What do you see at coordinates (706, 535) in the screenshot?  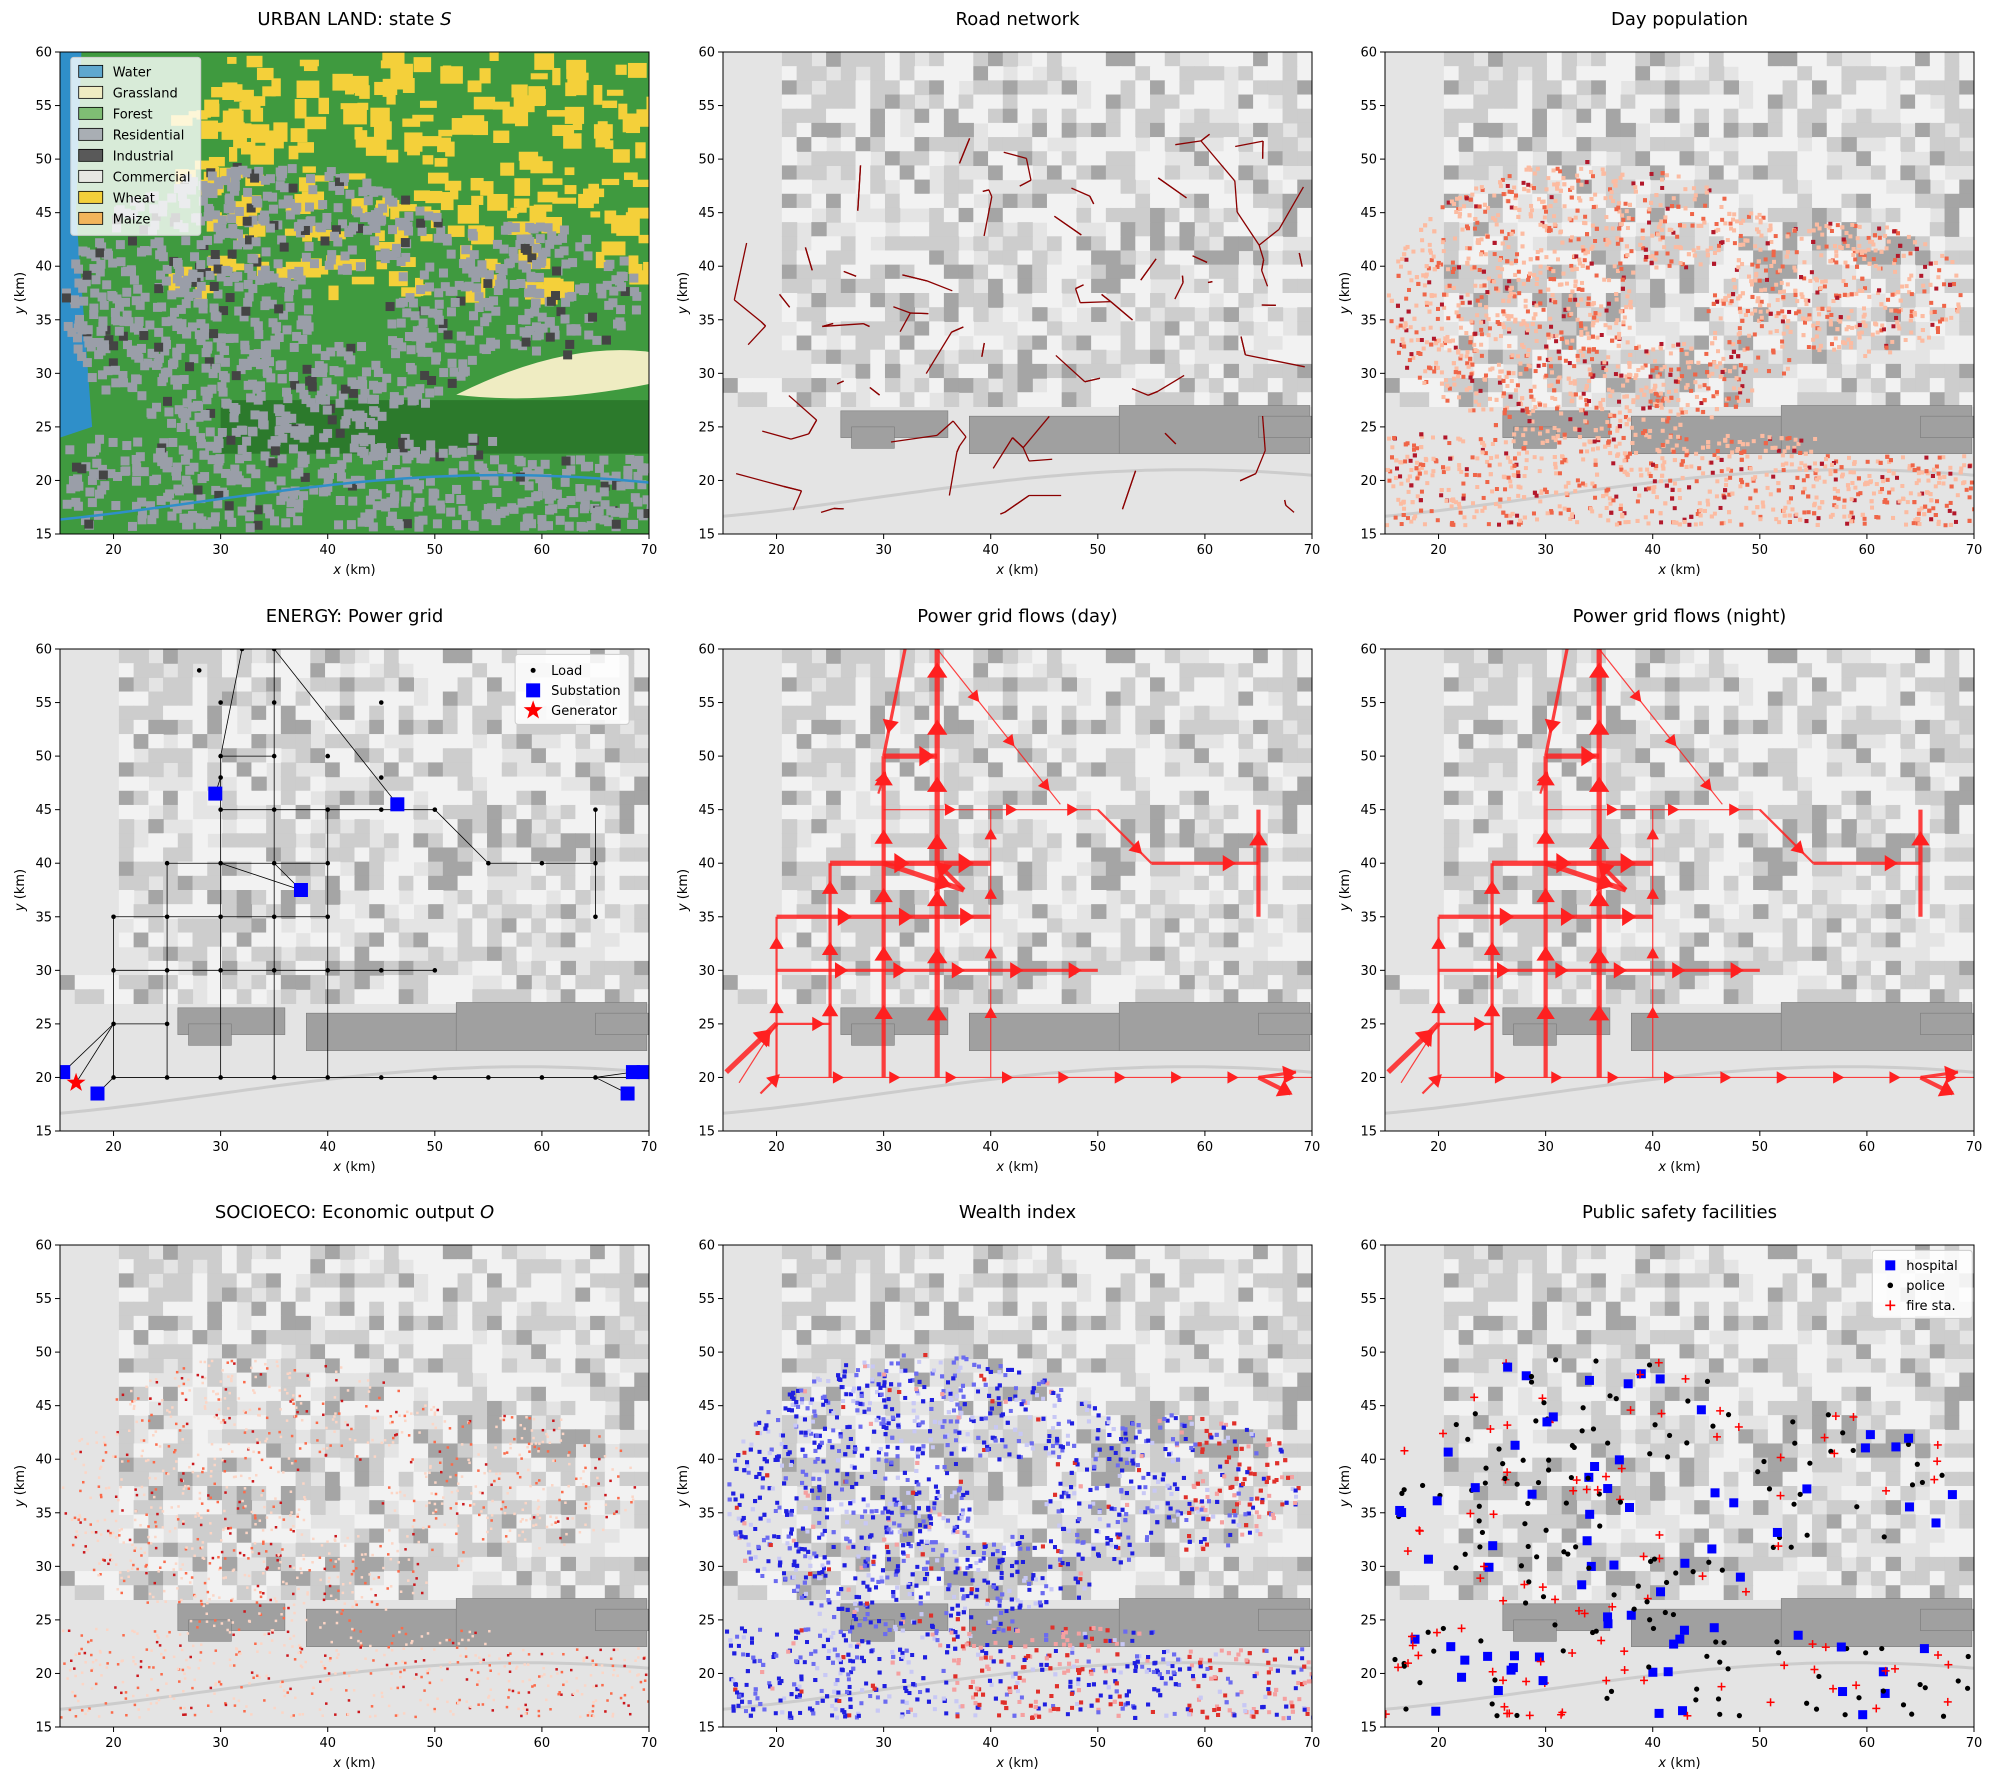 I see `y-tick-label: 15` at bounding box center [706, 535].